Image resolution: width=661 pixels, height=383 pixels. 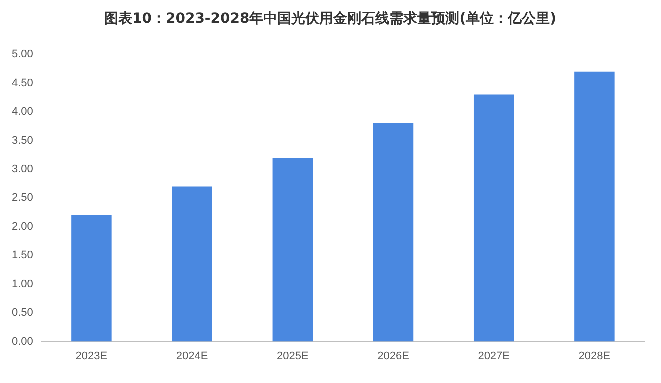 I want to click on x-tick-label: 2028E, so click(x=594, y=356).